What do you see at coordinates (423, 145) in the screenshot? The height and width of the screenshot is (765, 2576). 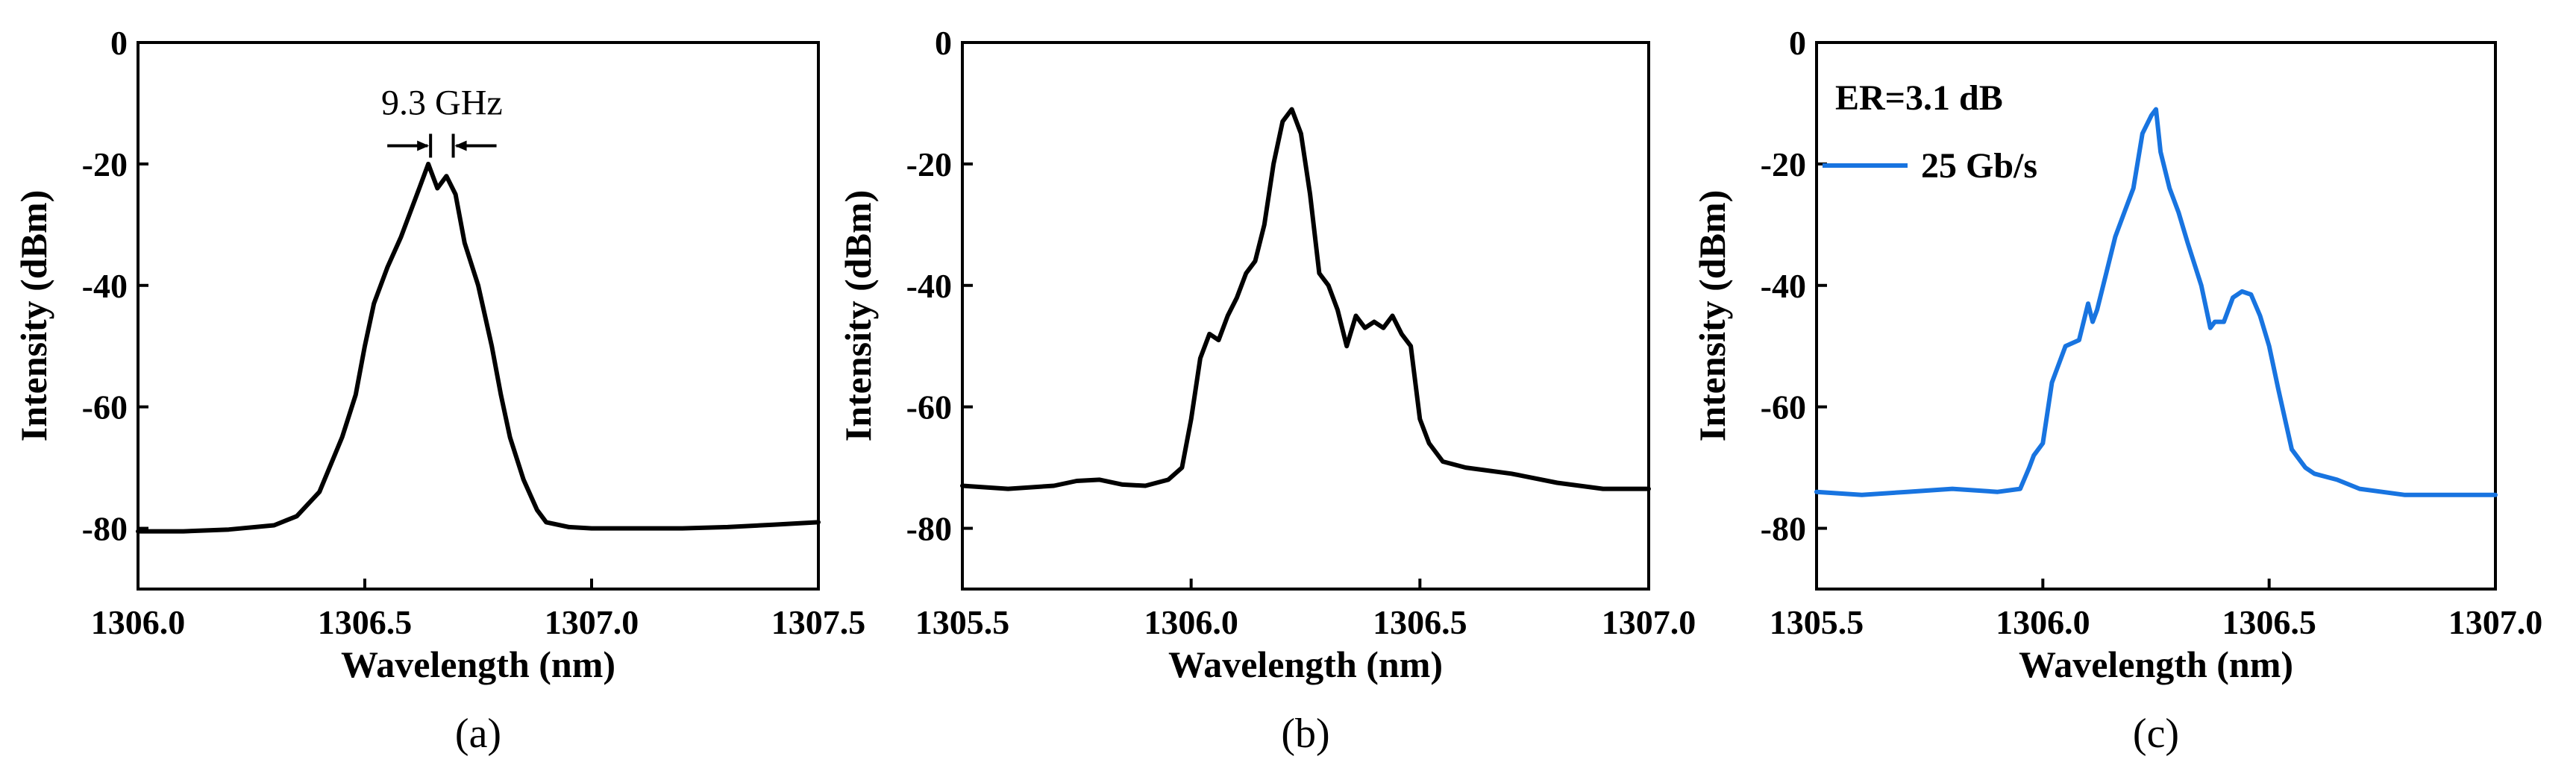 I see `annotation-arrowhead-left` at bounding box center [423, 145].